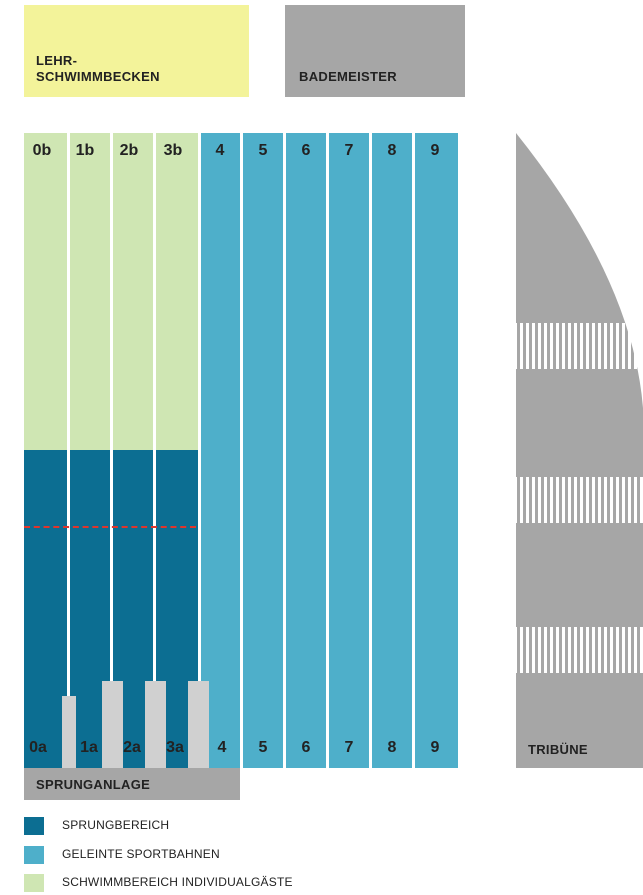 The image size is (643, 895). I want to click on lehrschwimmbecken-label-line2: SCHWIMMBECKEN, so click(98, 76).